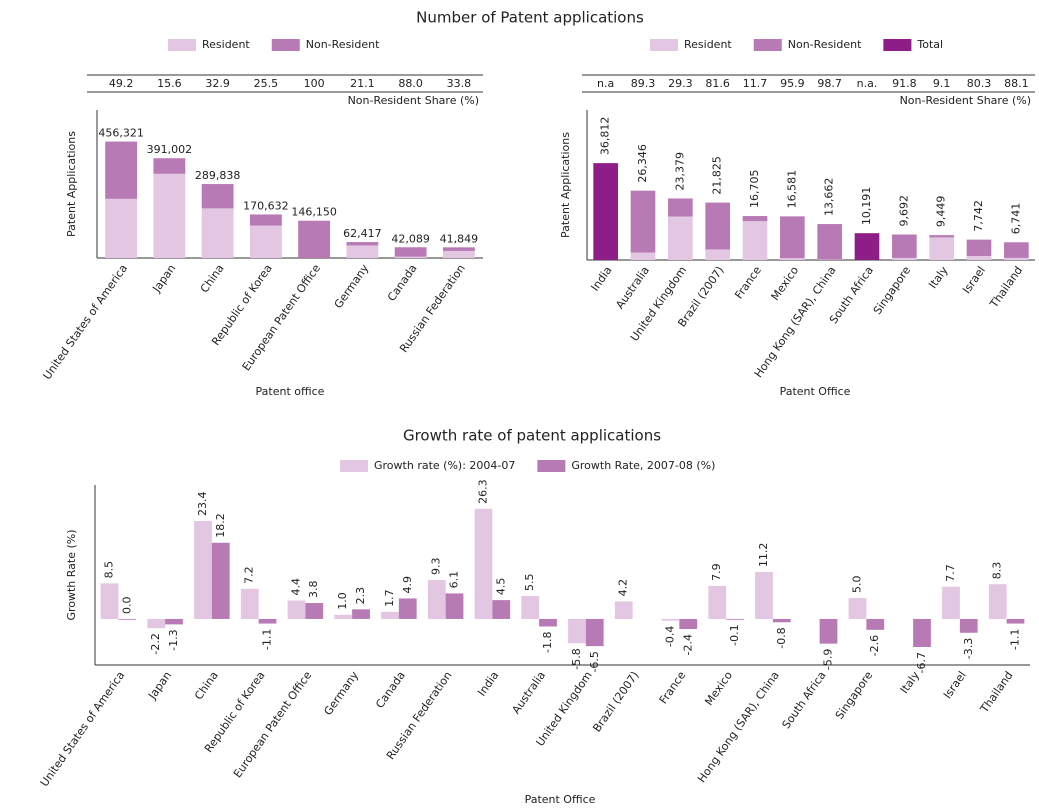 This screenshot has height=810, width=1039. What do you see at coordinates (342, 601) in the screenshot?
I see `value-label: 1.0` at bounding box center [342, 601].